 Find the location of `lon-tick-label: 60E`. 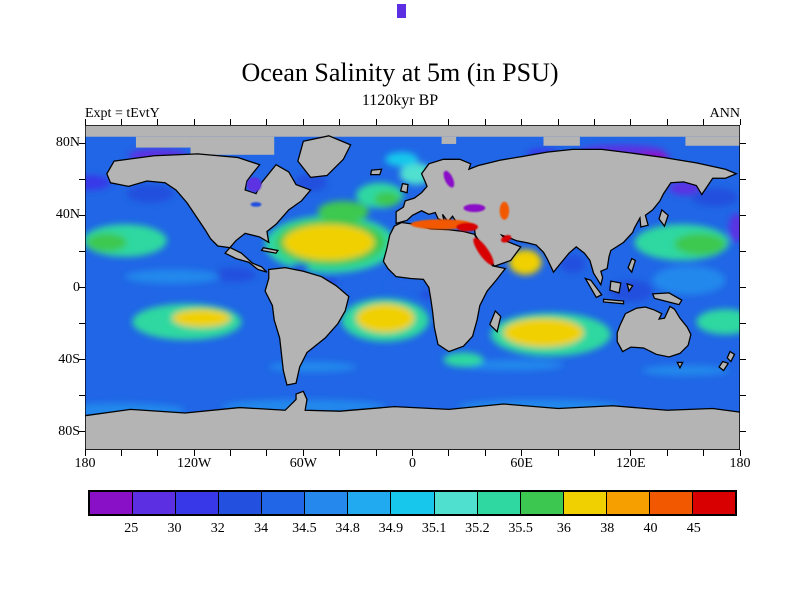

lon-tick-label: 60E is located at coordinates (521, 463).